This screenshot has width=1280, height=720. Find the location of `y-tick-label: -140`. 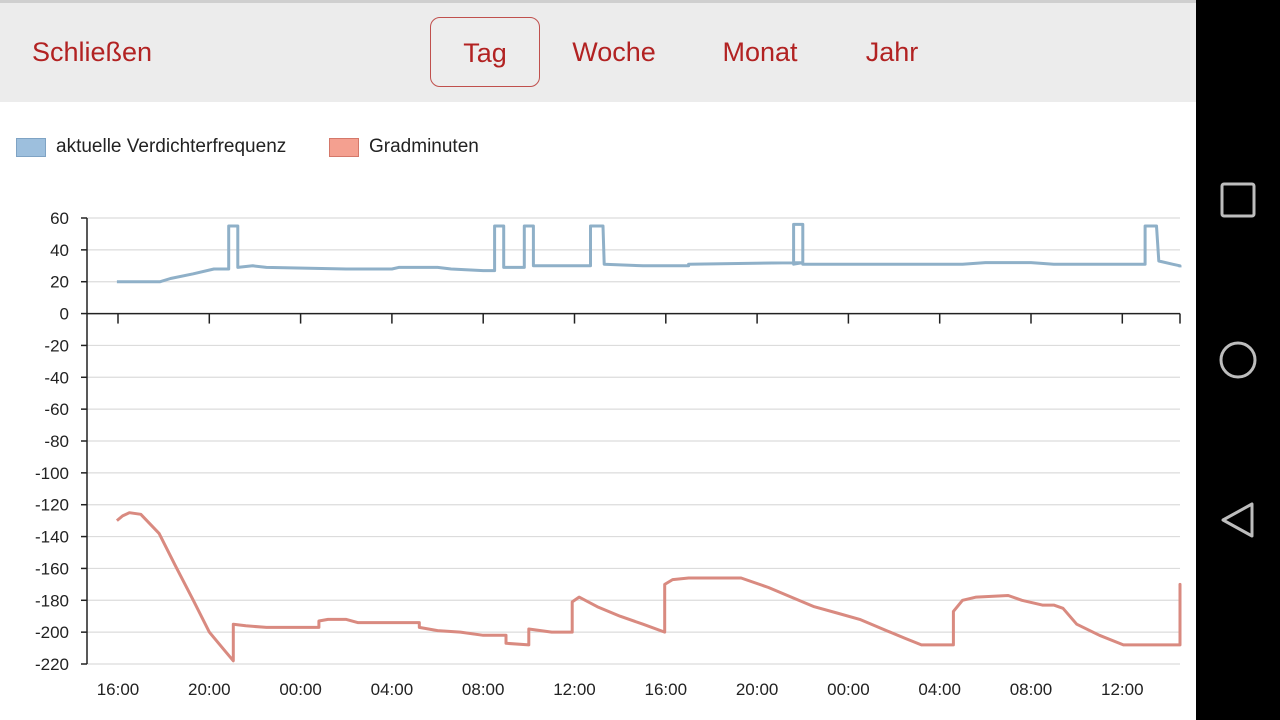

y-tick-label: -140 is located at coordinates (52, 537).